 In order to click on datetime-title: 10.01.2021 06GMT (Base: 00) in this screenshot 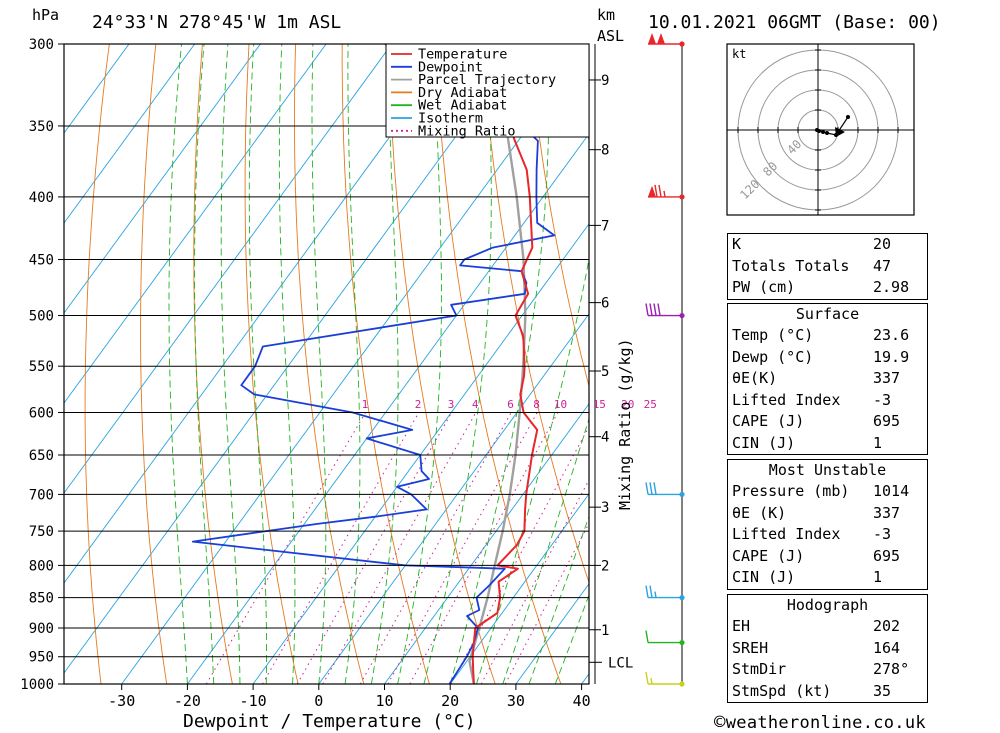, I will do `click(794, 22)`.